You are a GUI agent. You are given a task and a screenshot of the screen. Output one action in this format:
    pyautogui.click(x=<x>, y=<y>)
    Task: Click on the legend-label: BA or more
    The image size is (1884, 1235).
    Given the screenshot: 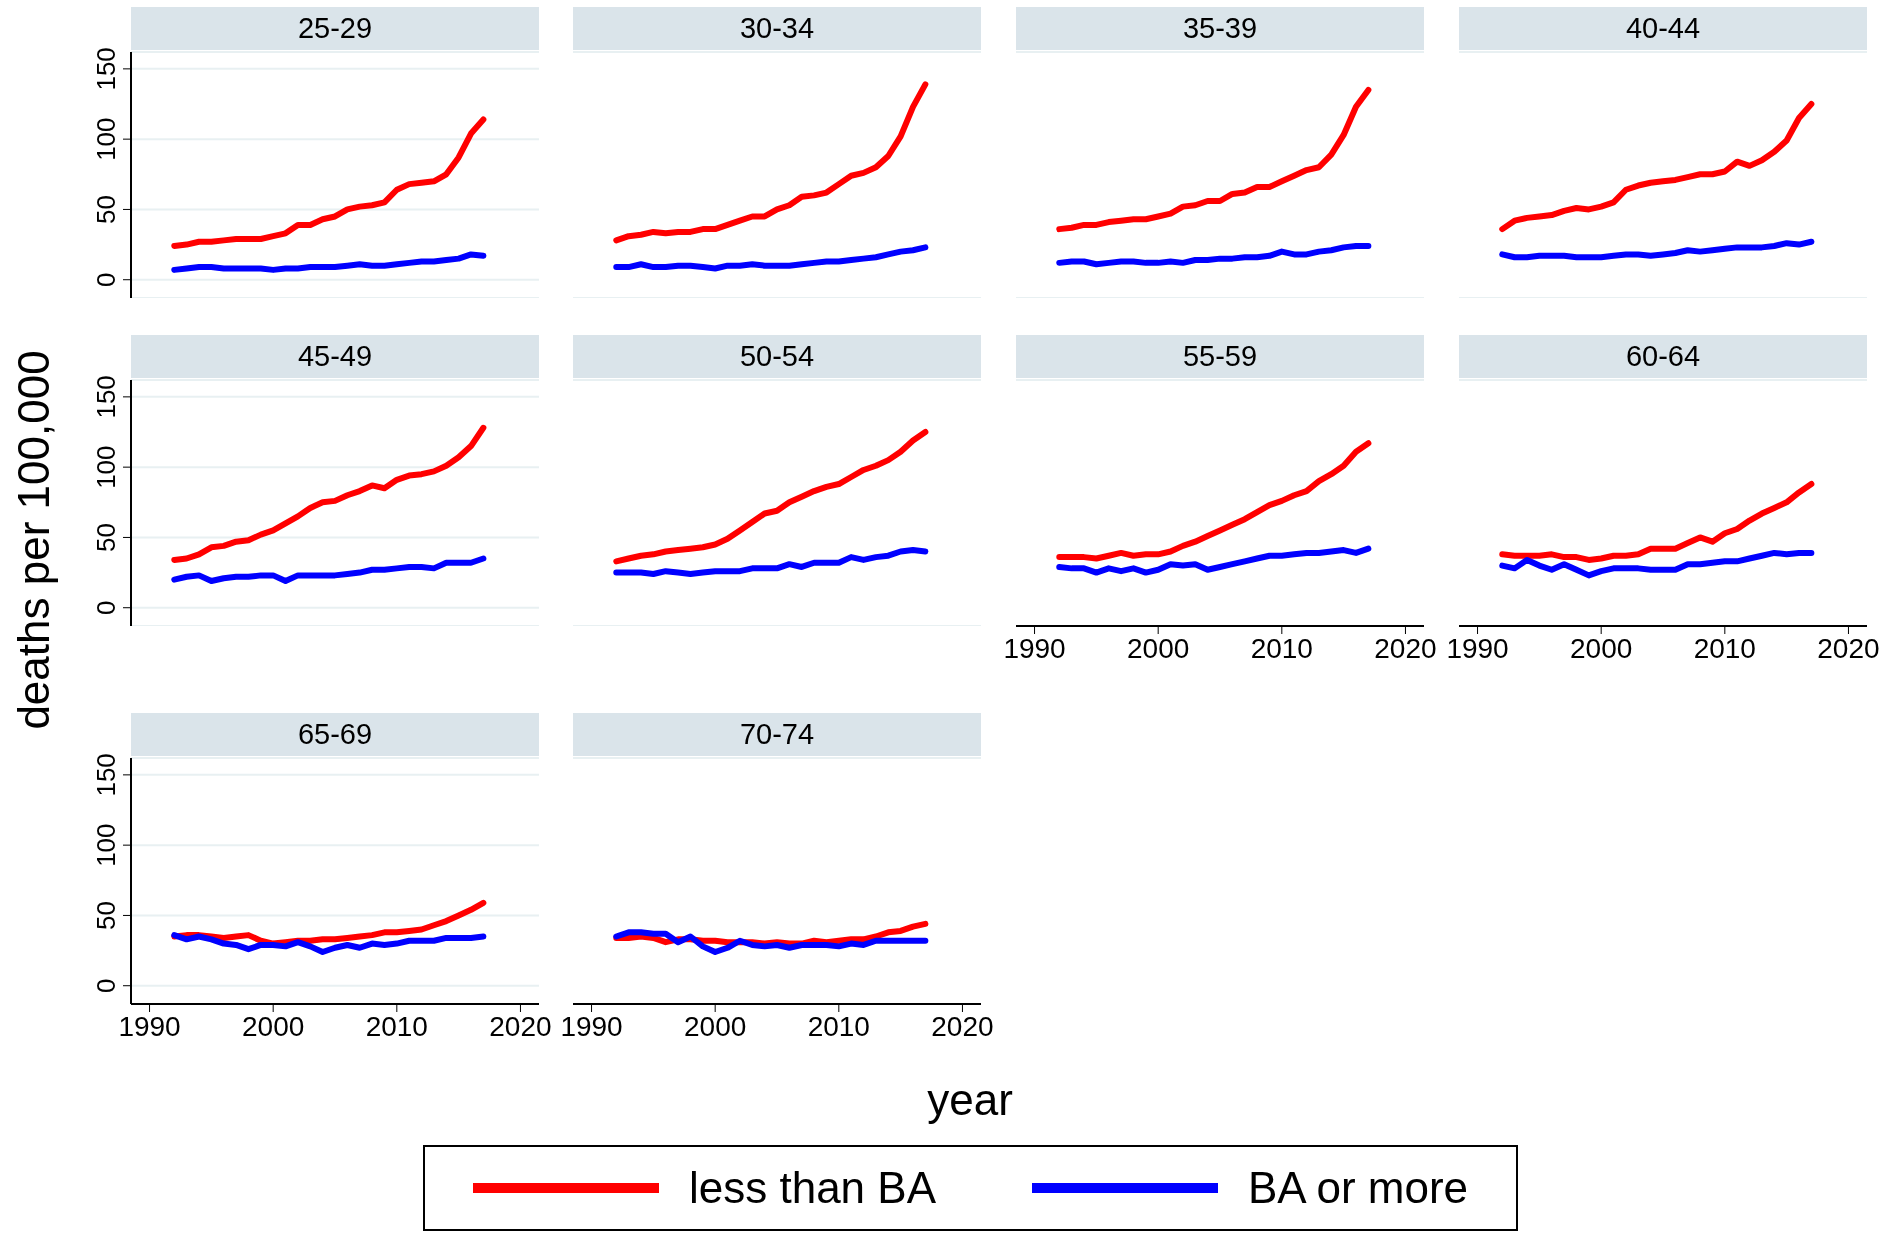 What is the action you would take?
    pyautogui.click(x=1358, y=1188)
    